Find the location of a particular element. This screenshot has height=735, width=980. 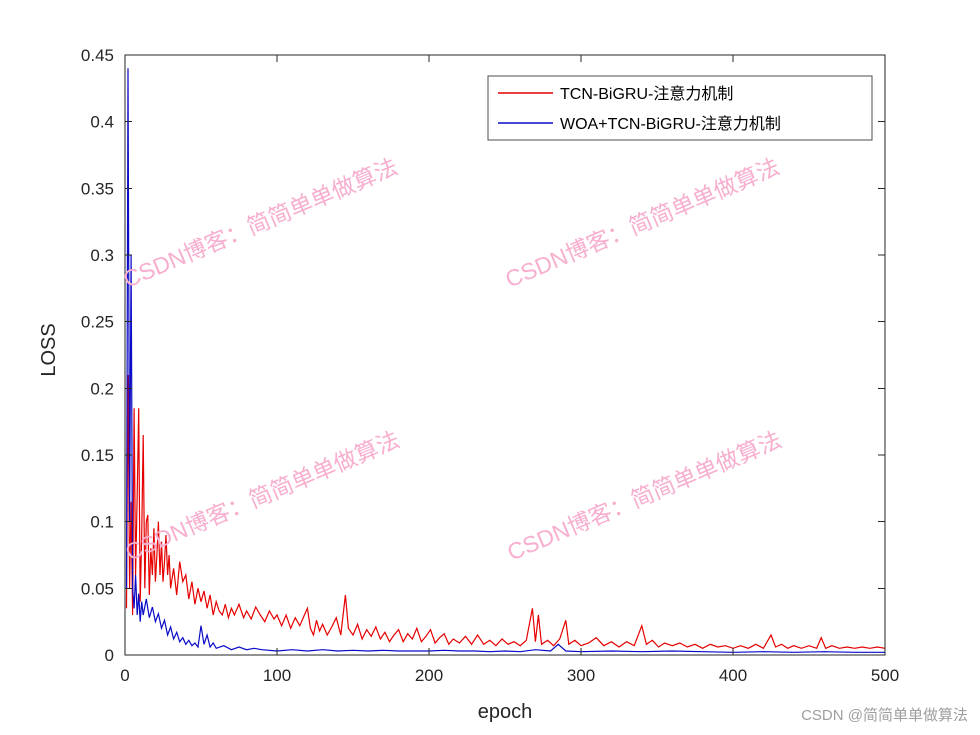

y-tick-label: 0.25 is located at coordinates (97, 322).